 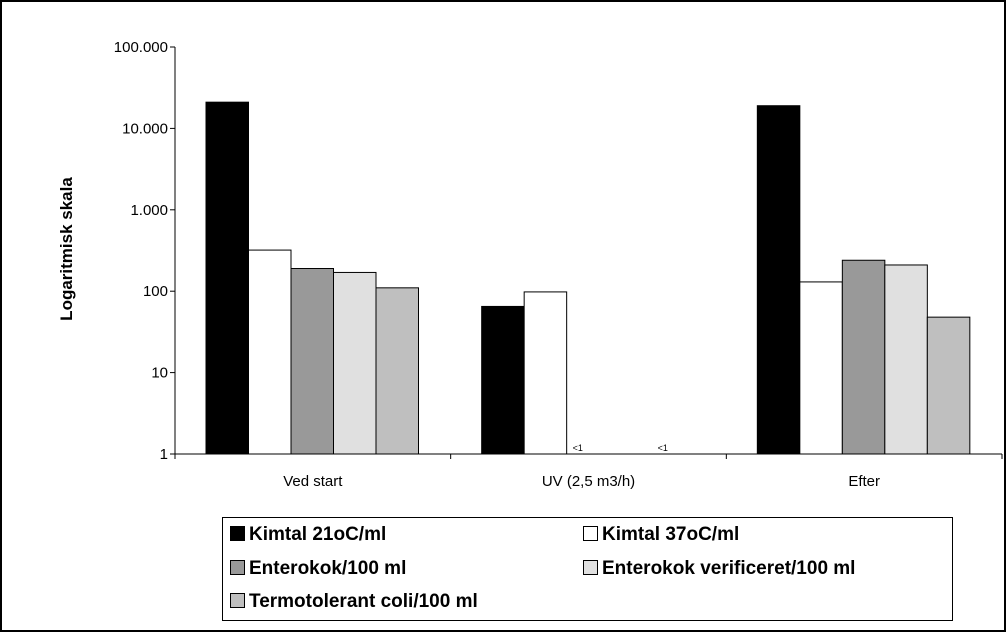 What do you see at coordinates (620, 448) in the screenshot?
I see `annotations-group: <1 <1` at bounding box center [620, 448].